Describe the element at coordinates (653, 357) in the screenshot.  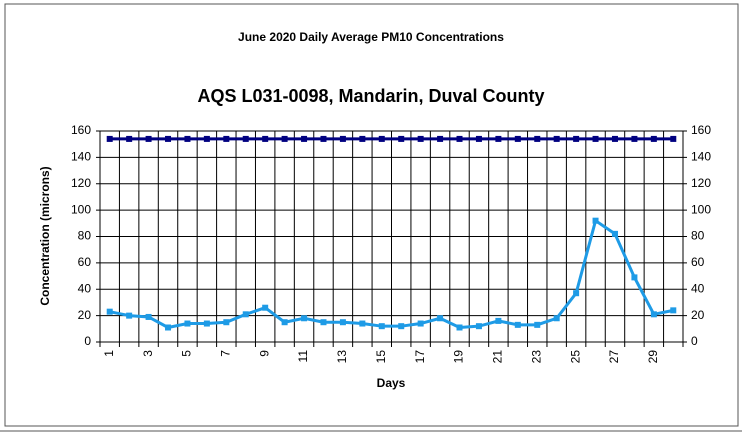
I see `x-tick-label: 29` at that location.